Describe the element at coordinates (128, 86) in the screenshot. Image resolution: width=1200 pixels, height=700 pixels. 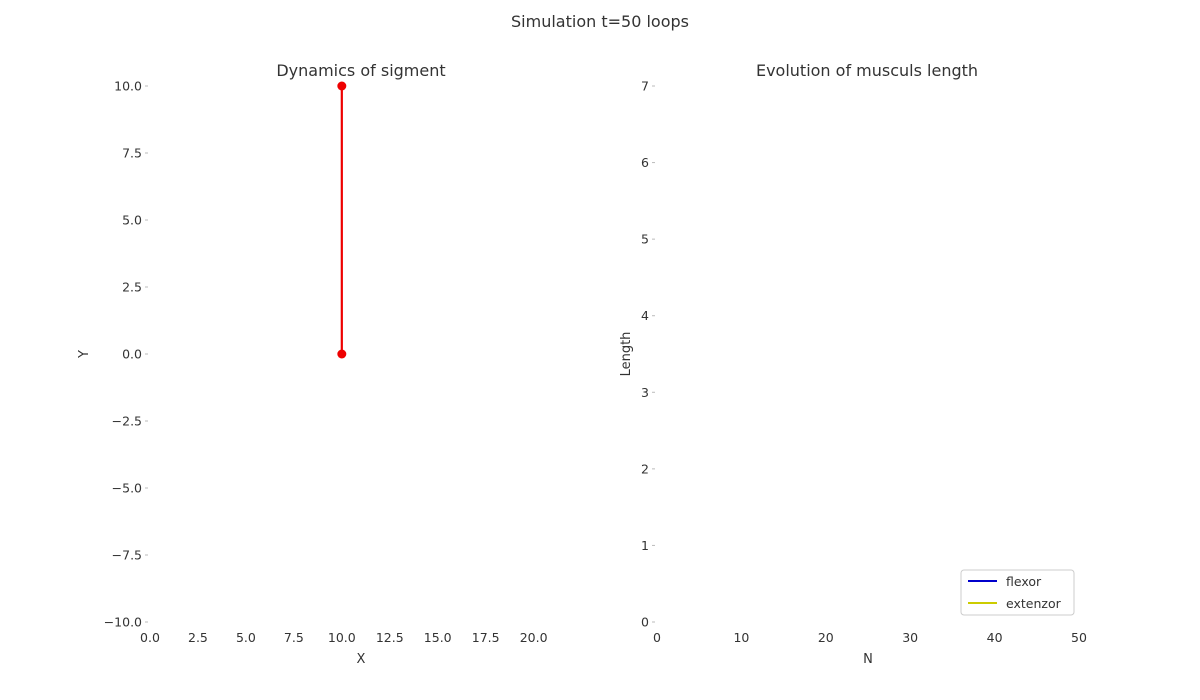
I see `segment-ytick-label: 10.0` at that location.